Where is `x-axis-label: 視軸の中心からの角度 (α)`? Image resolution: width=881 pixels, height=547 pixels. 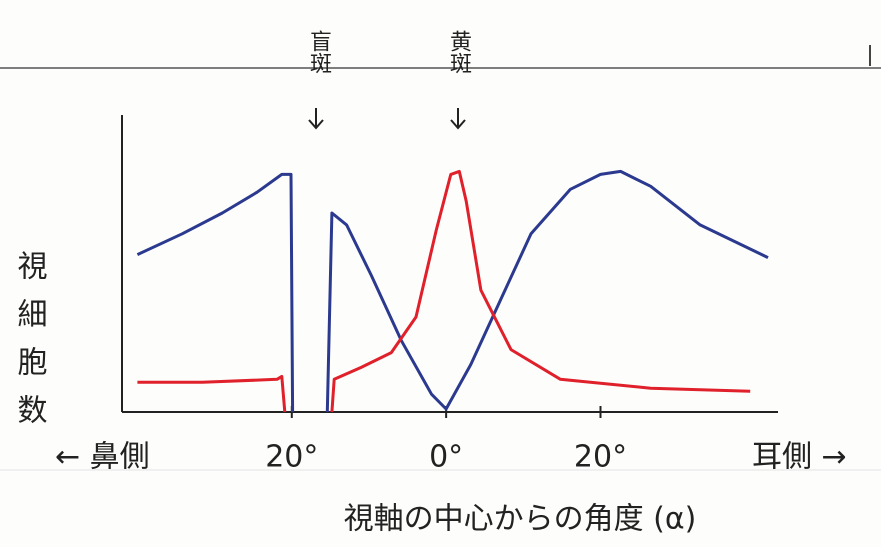
x-axis-label: 視軸の中心からの角度 (α) is located at coordinates (520, 519).